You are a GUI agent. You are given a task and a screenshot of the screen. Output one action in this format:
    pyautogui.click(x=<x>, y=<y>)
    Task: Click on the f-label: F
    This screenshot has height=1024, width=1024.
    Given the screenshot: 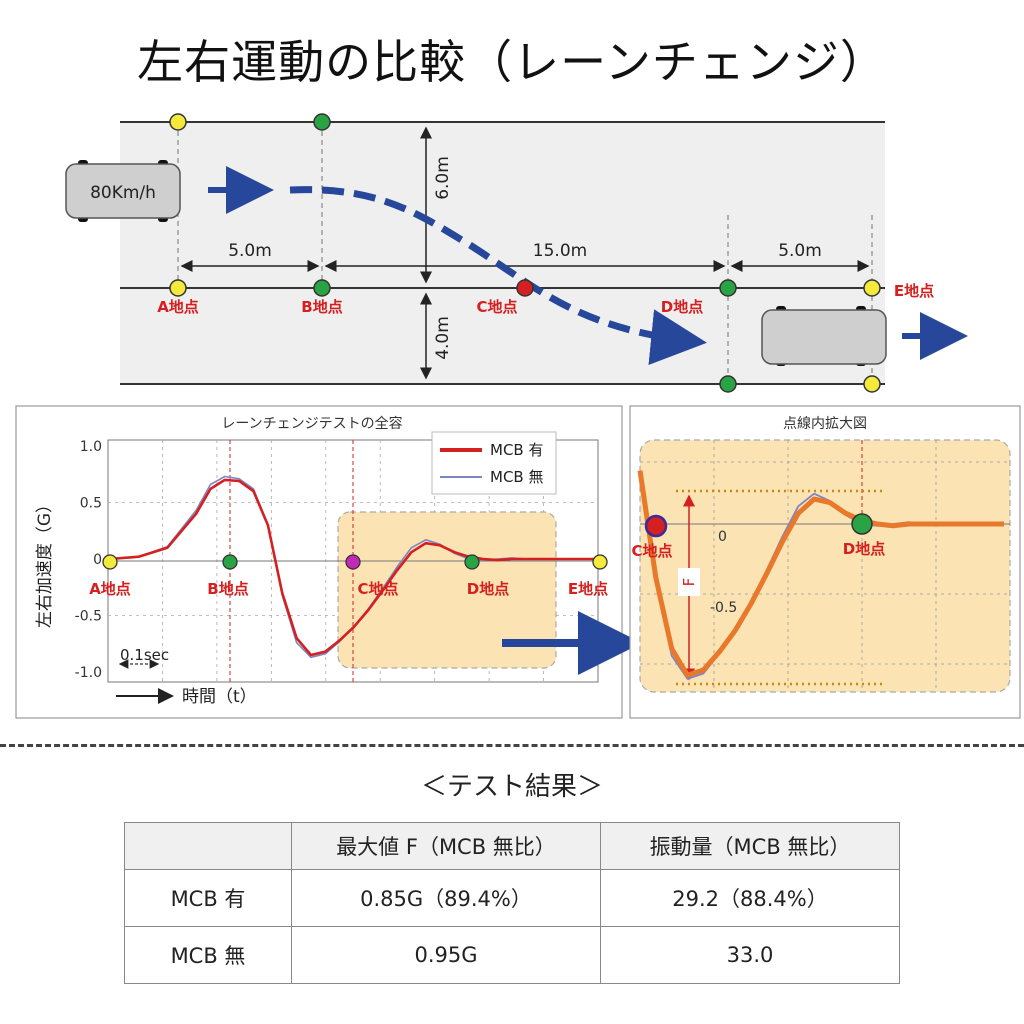 What is the action you would take?
    pyautogui.click(x=689, y=582)
    